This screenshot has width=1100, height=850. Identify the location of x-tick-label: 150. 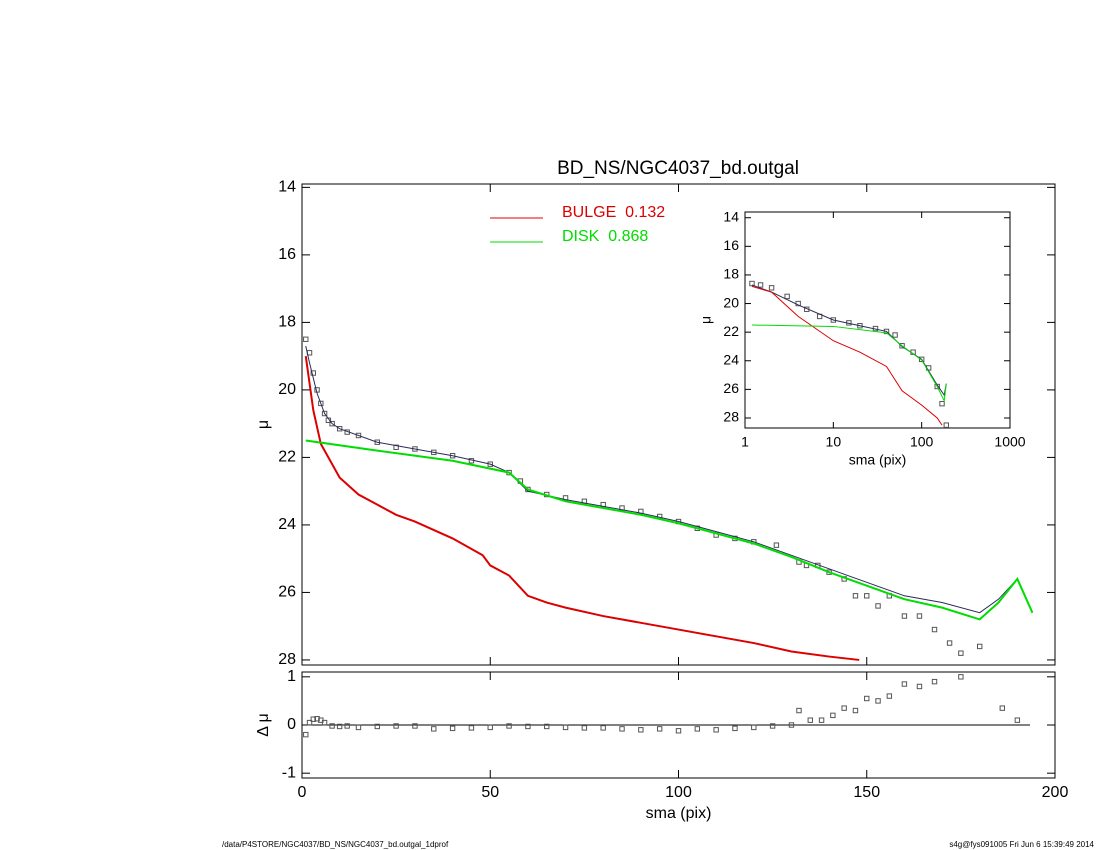
(866, 792).